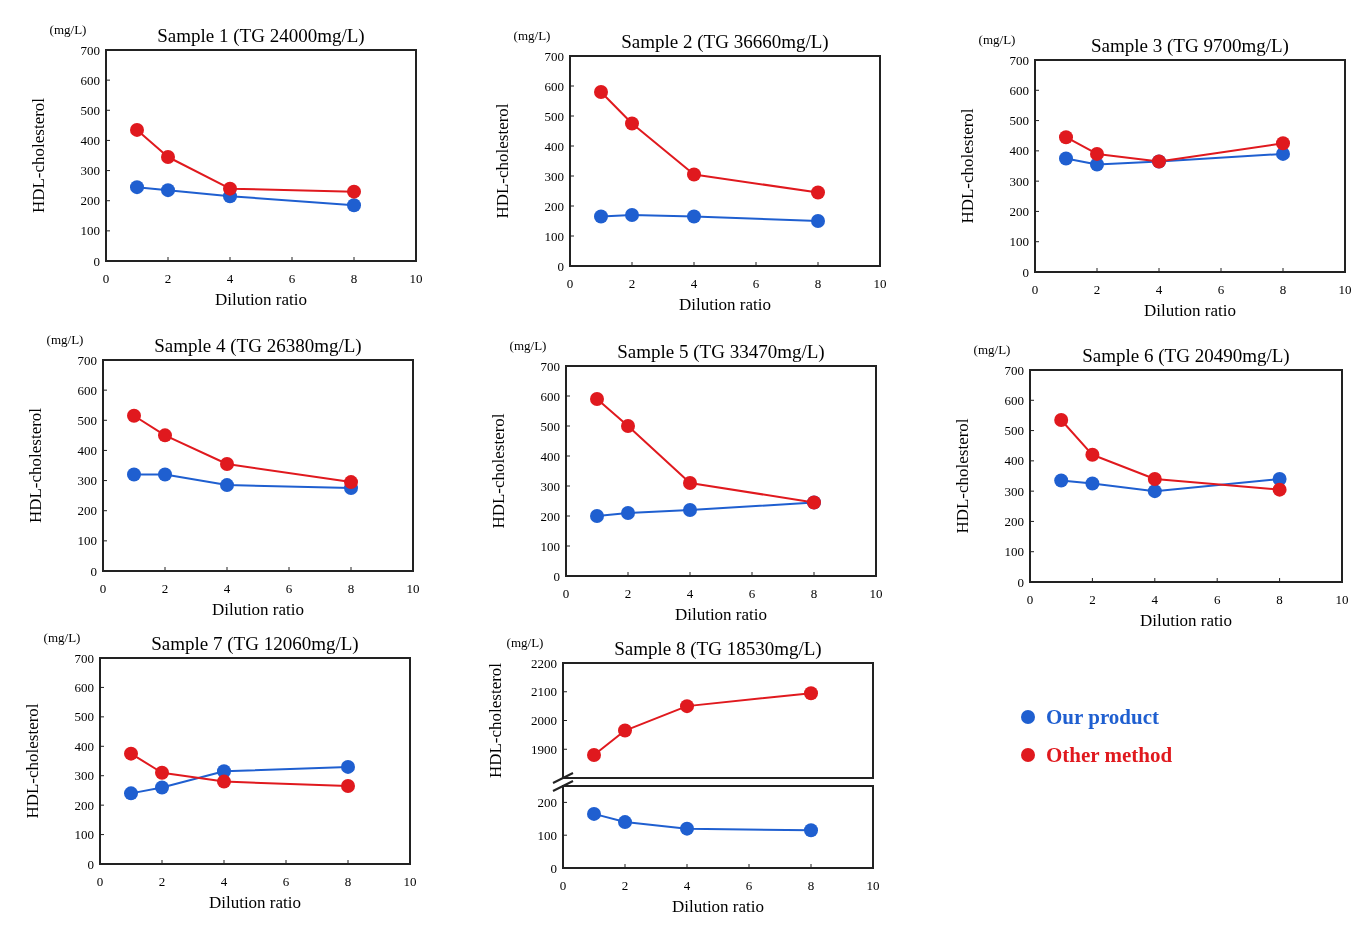 This screenshot has height=931, width=1361. What do you see at coordinates (261, 36) in the screenshot?
I see `chart-title: Sample 1 (TG 24000mg/L)` at bounding box center [261, 36].